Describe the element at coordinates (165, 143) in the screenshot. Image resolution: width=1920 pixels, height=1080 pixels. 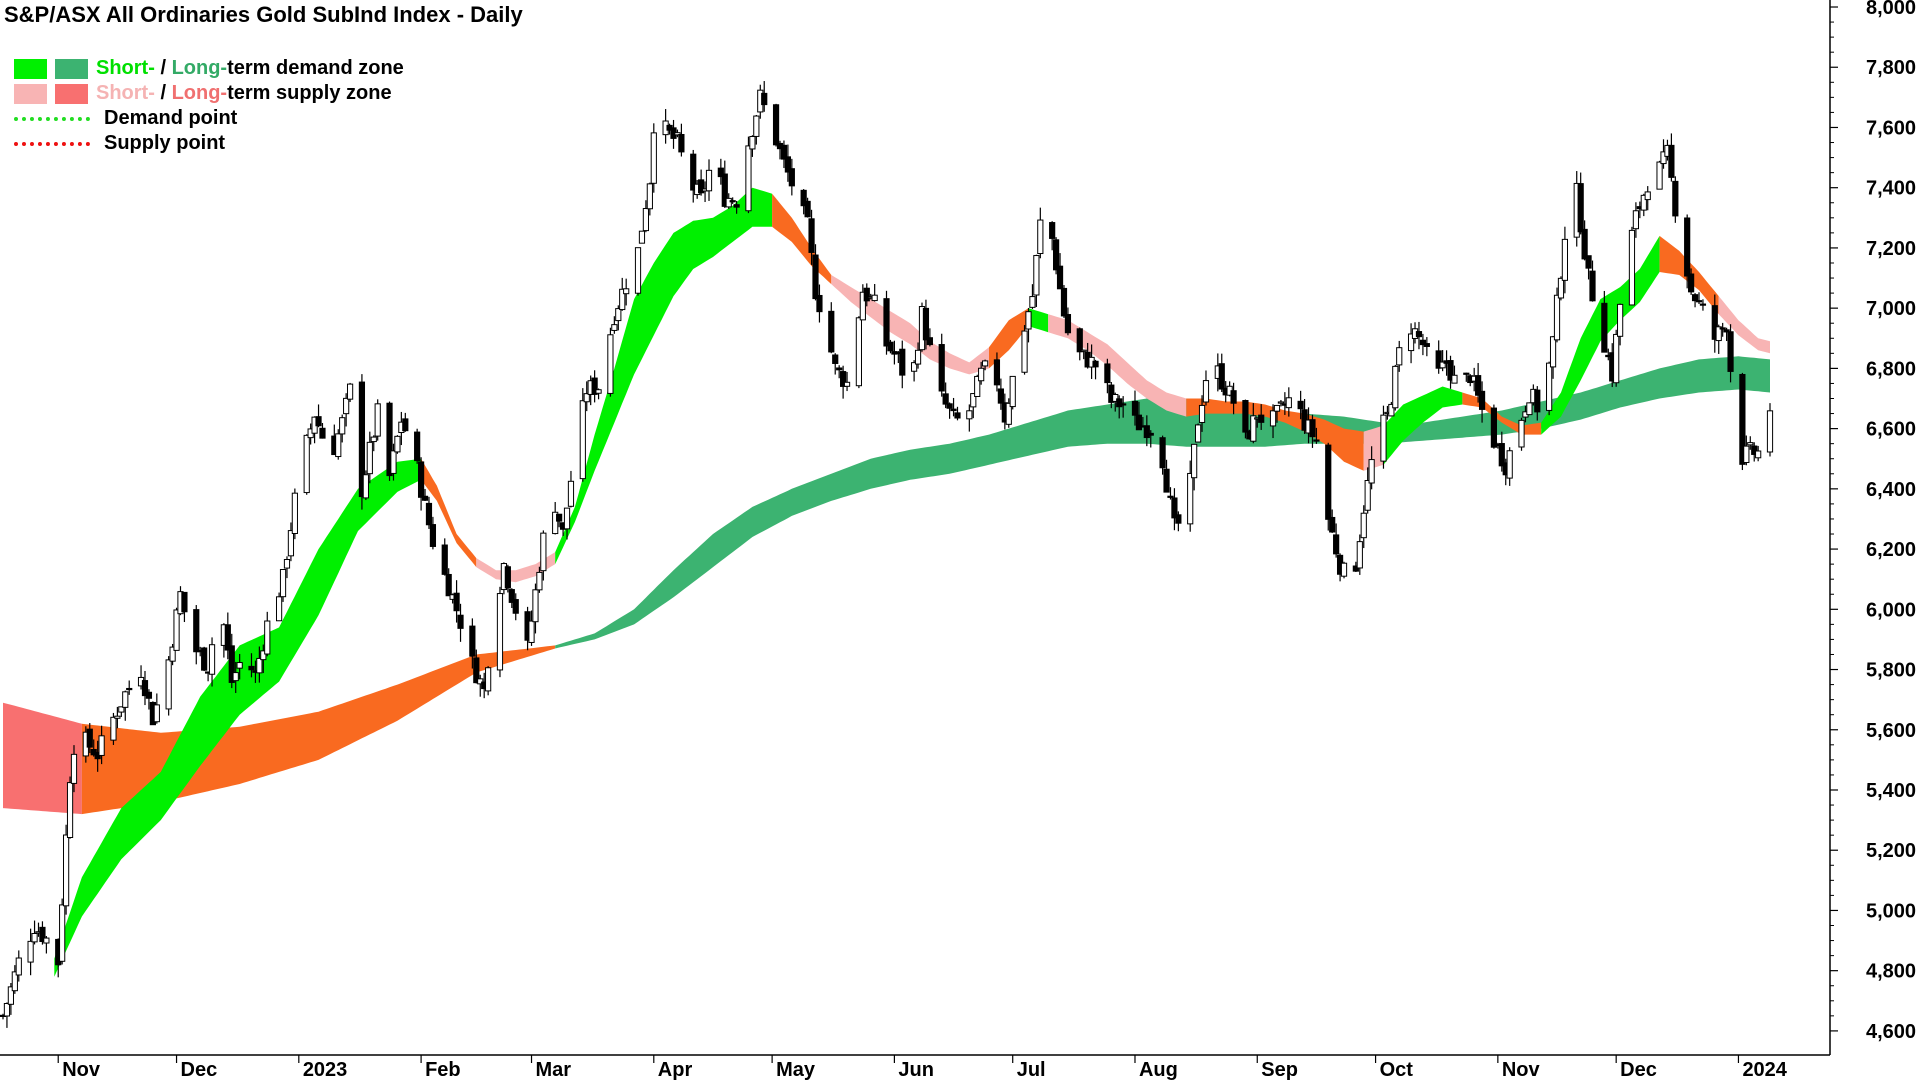
I see `legend-supply-point-label: Supply point` at that location.